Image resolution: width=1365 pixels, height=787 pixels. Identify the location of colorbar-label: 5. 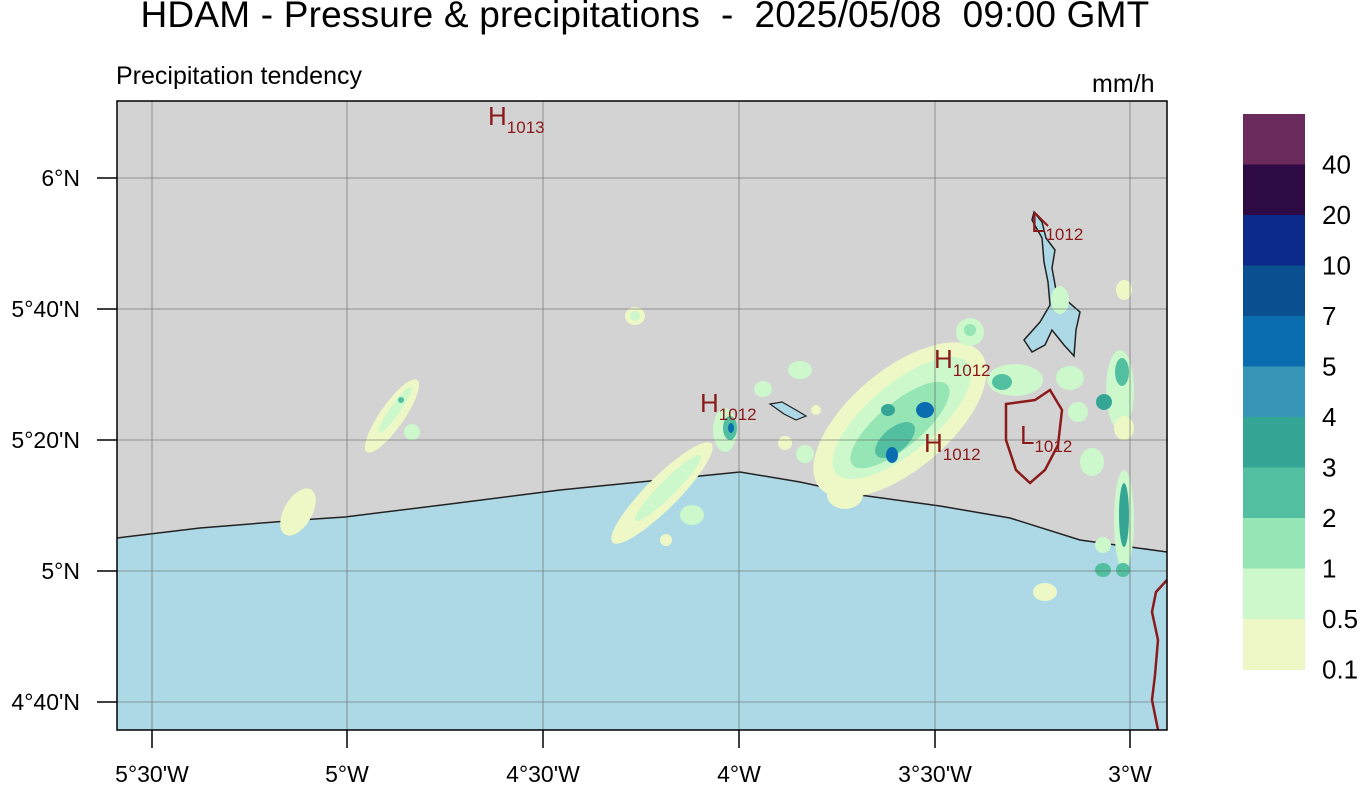
(1329, 367).